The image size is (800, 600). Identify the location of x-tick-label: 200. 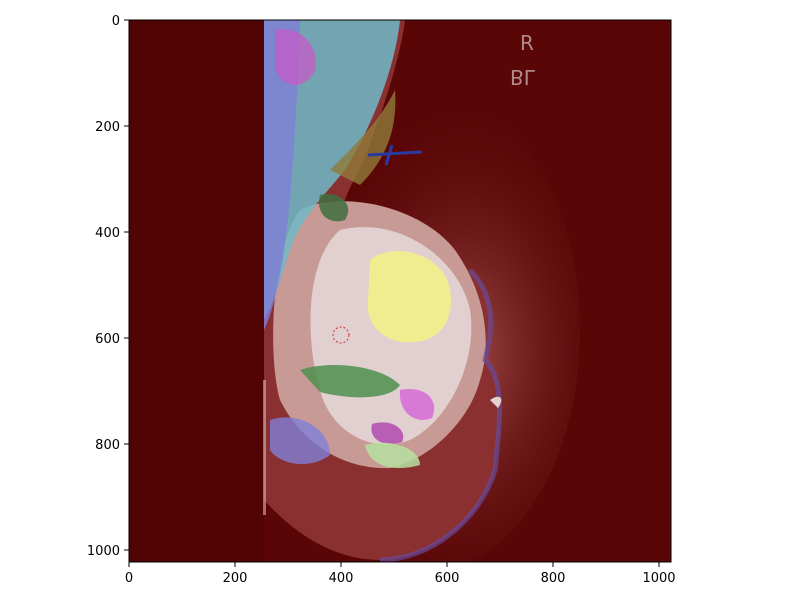
(235, 578).